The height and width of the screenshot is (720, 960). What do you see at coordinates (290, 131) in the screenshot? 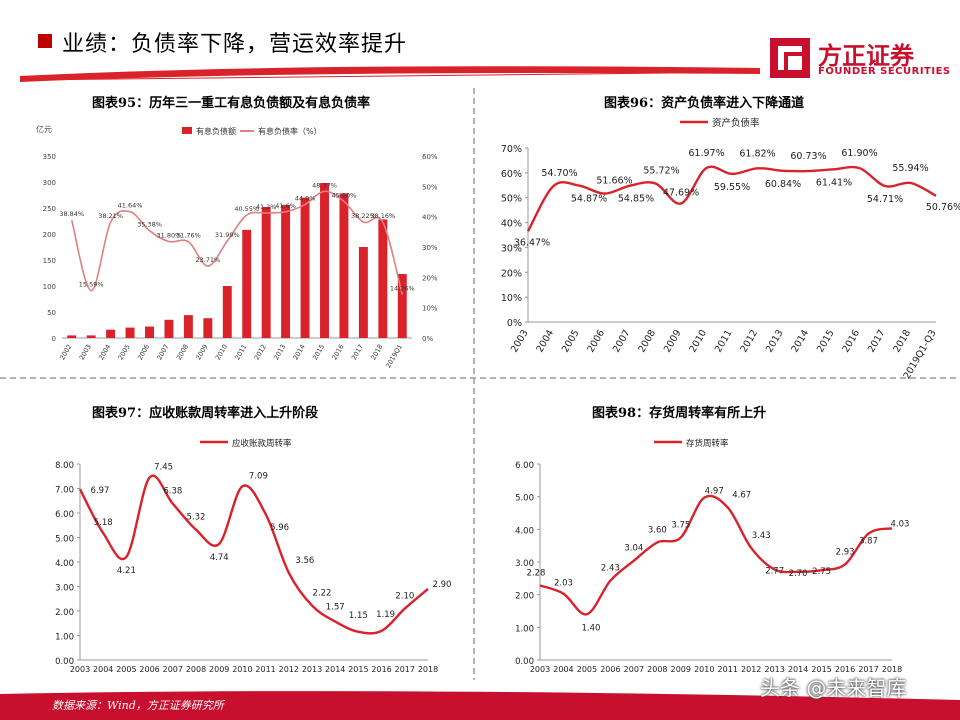
I see `fig95-legend-line: 有息负债率（%）` at bounding box center [290, 131].